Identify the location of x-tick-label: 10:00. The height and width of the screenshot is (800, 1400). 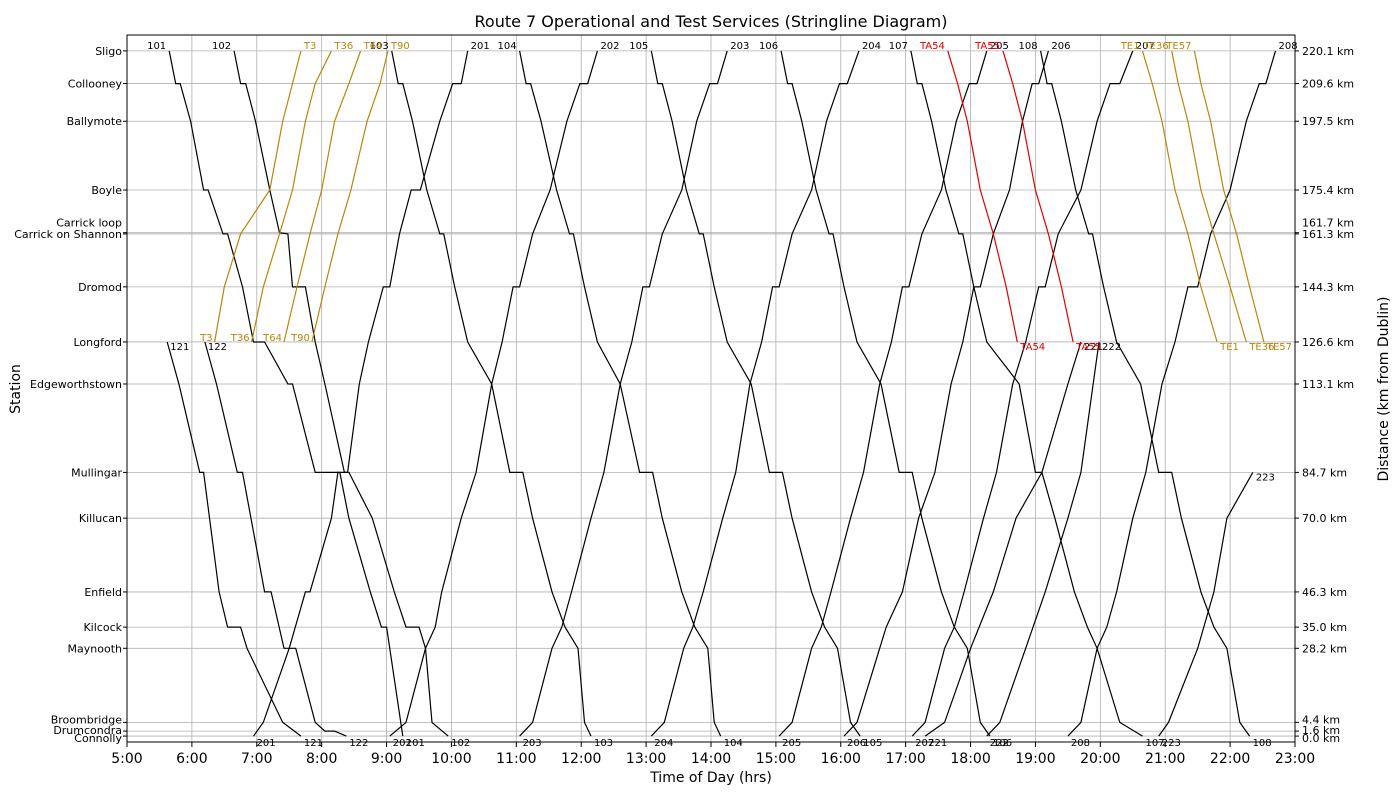
(451, 759).